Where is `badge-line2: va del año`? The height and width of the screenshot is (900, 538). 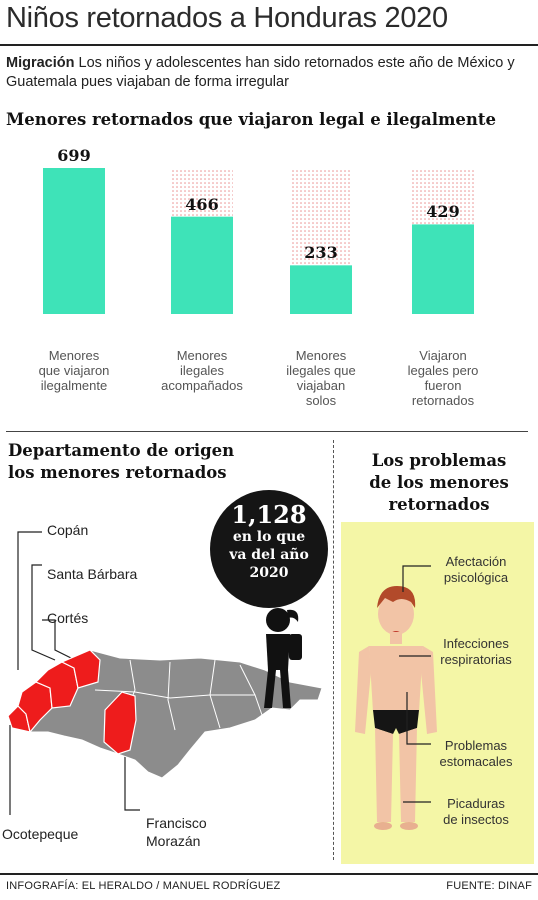 badge-line2: va del año is located at coordinates (269, 555).